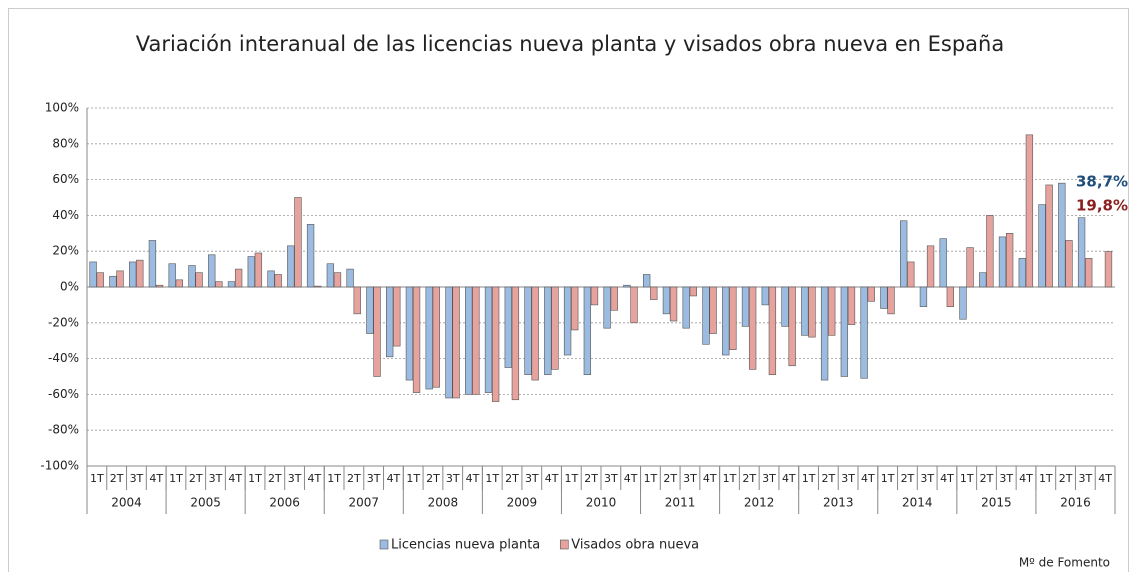 This screenshot has width=1129, height=572. Describe the element at coordinates (1064, 563) in the screenshot. I see `source: Mº de Fomento` at that location.